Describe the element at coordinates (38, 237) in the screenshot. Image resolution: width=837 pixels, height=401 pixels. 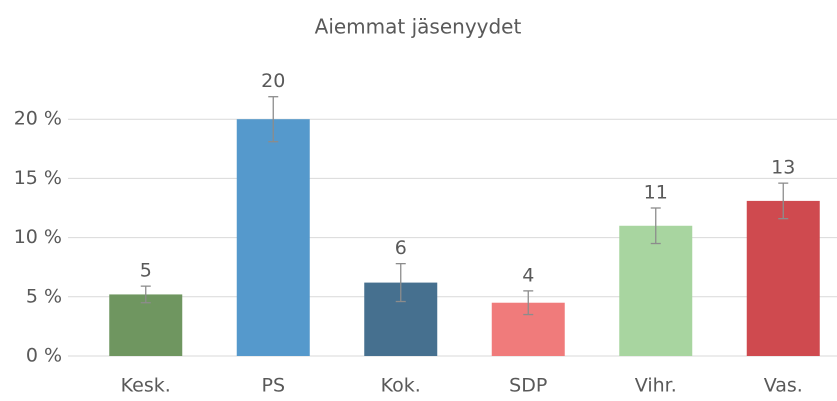
I see `y-tick-label: 10 %` at that location.